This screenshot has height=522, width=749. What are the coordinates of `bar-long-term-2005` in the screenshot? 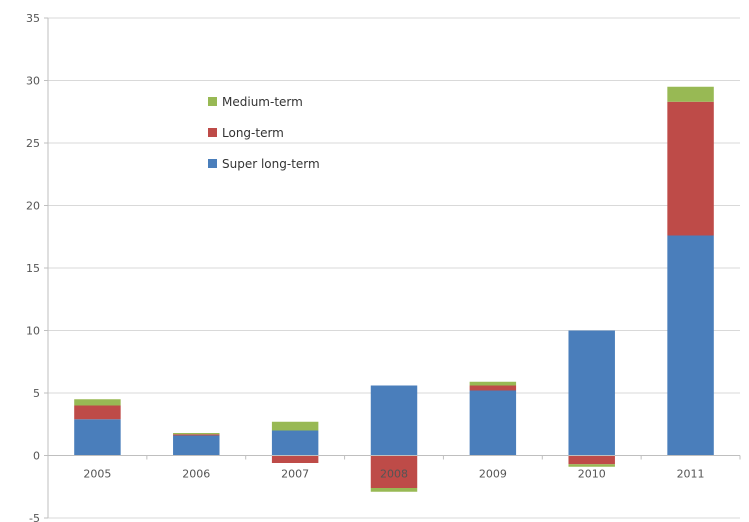 It's located at (97, 412).